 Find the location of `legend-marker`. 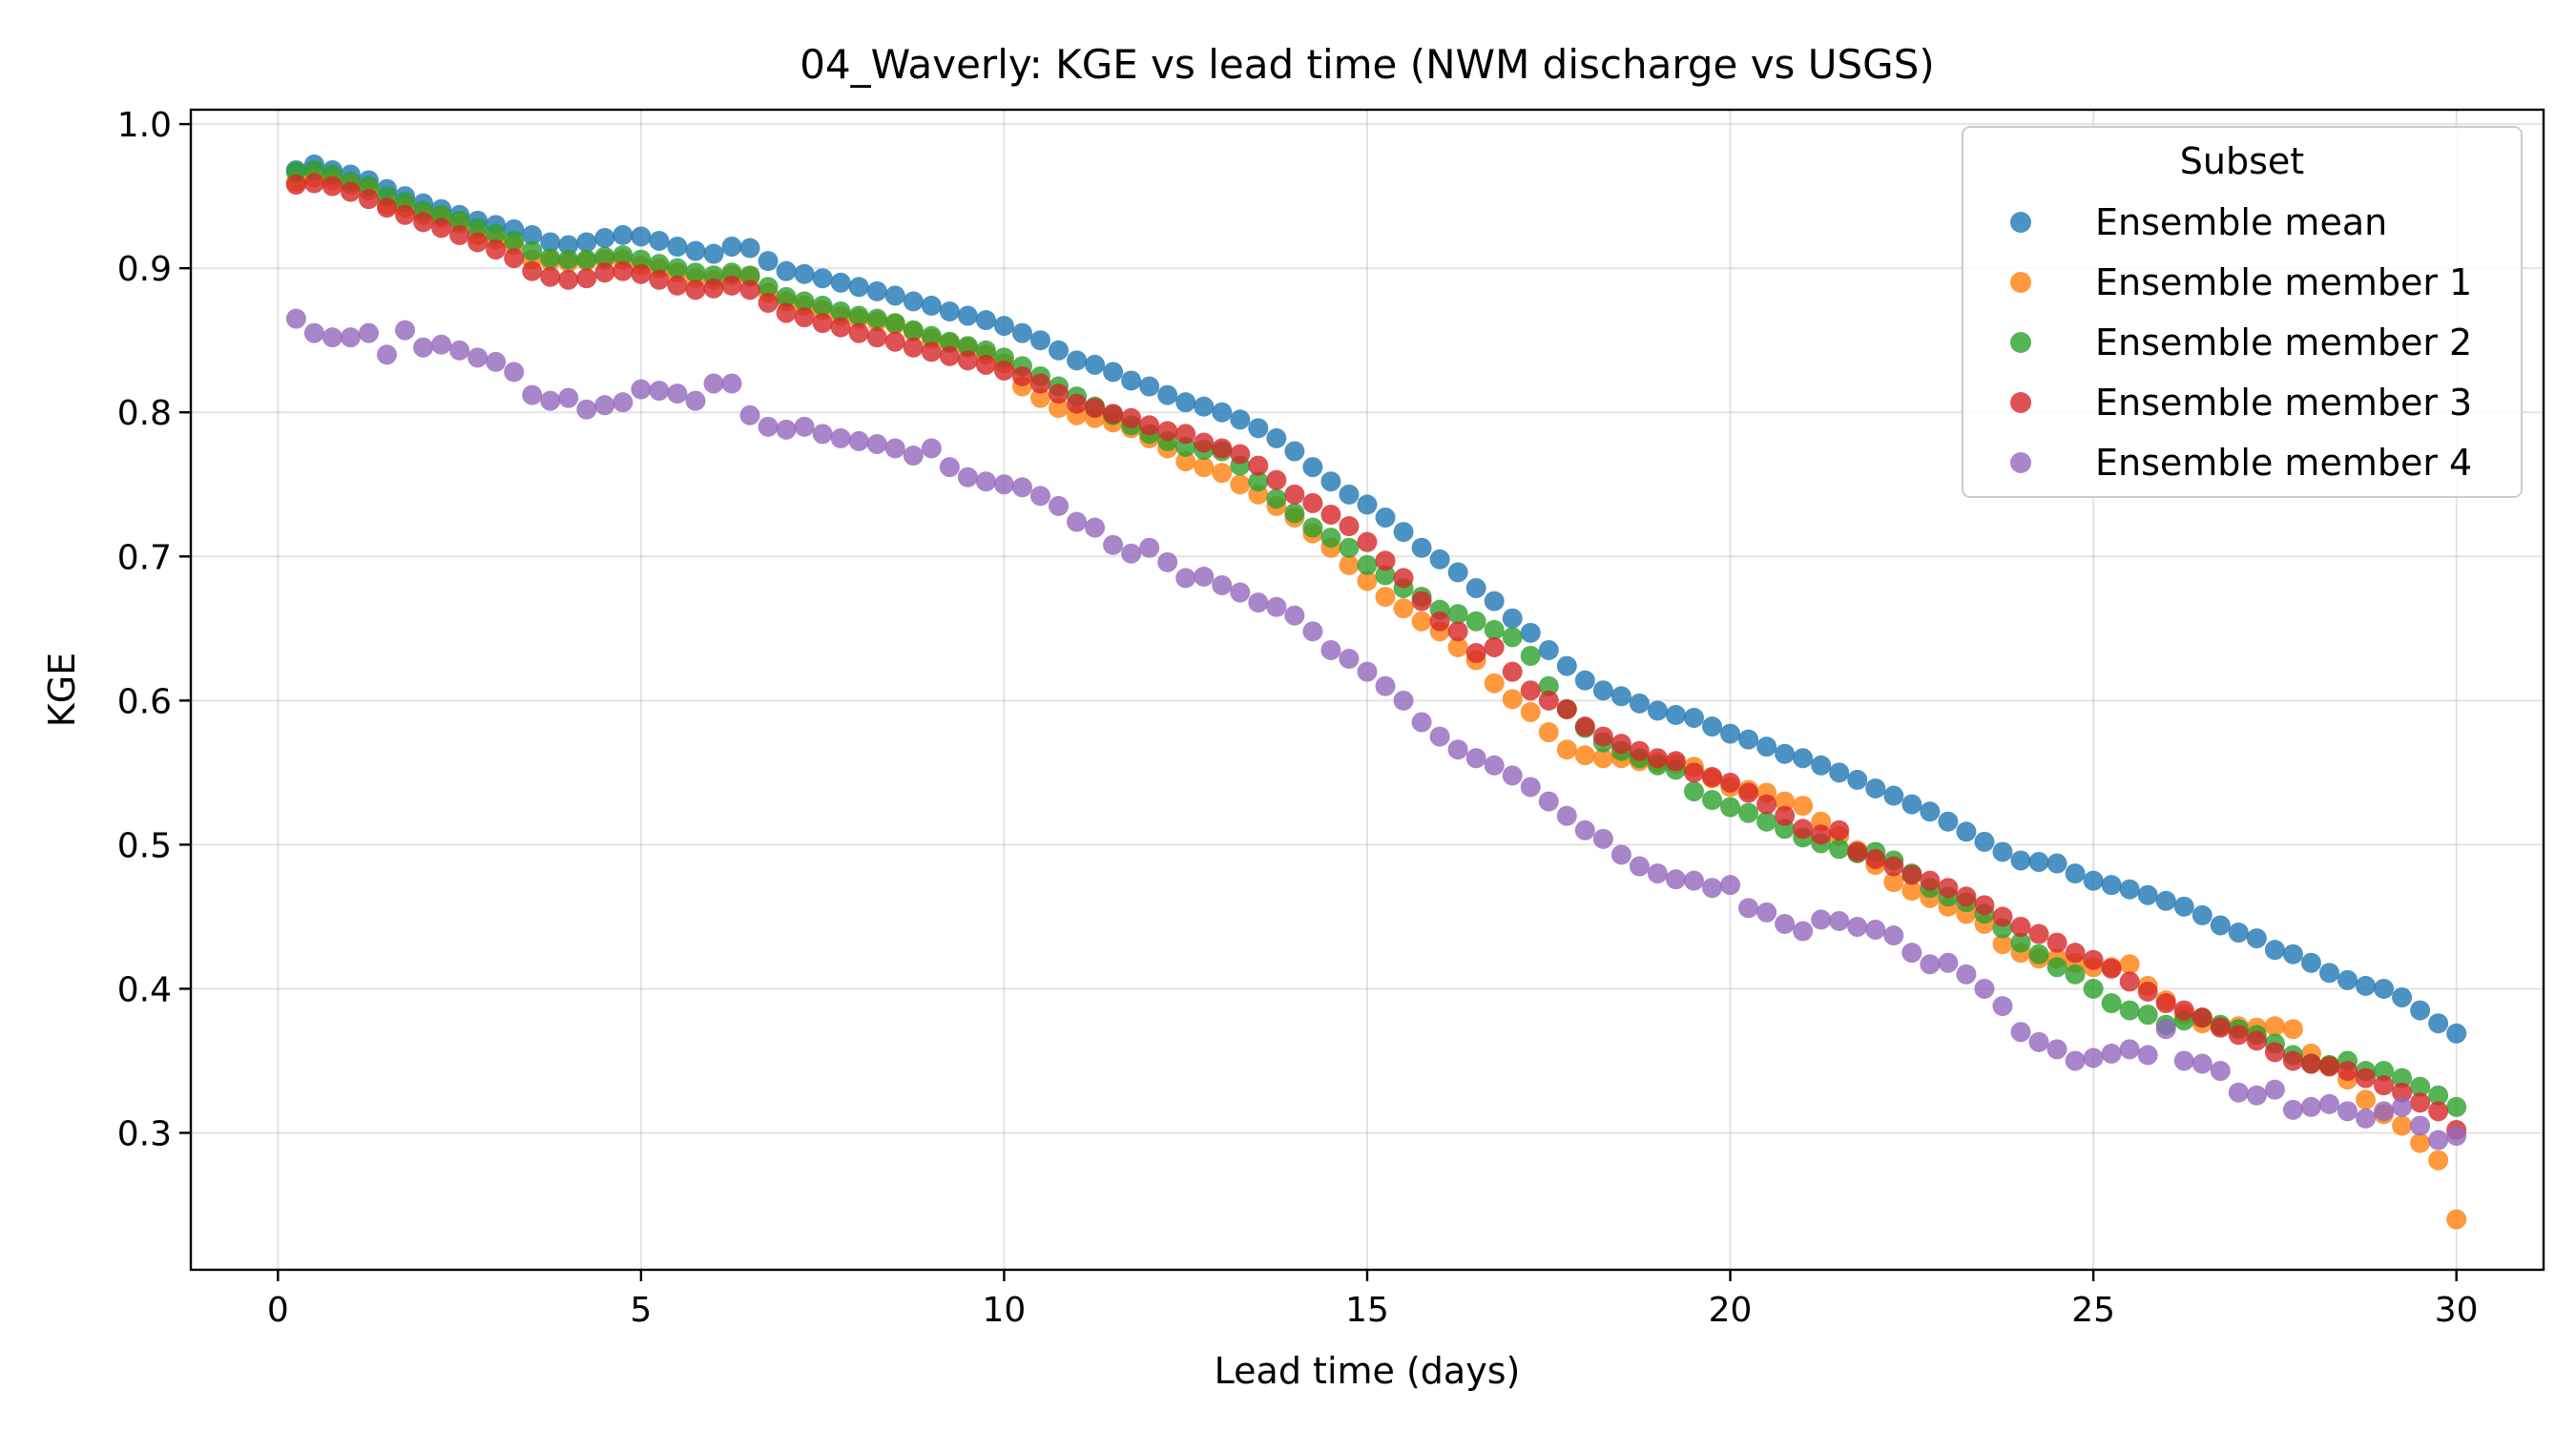

legend-marker is located at coordinates (2020, 462).